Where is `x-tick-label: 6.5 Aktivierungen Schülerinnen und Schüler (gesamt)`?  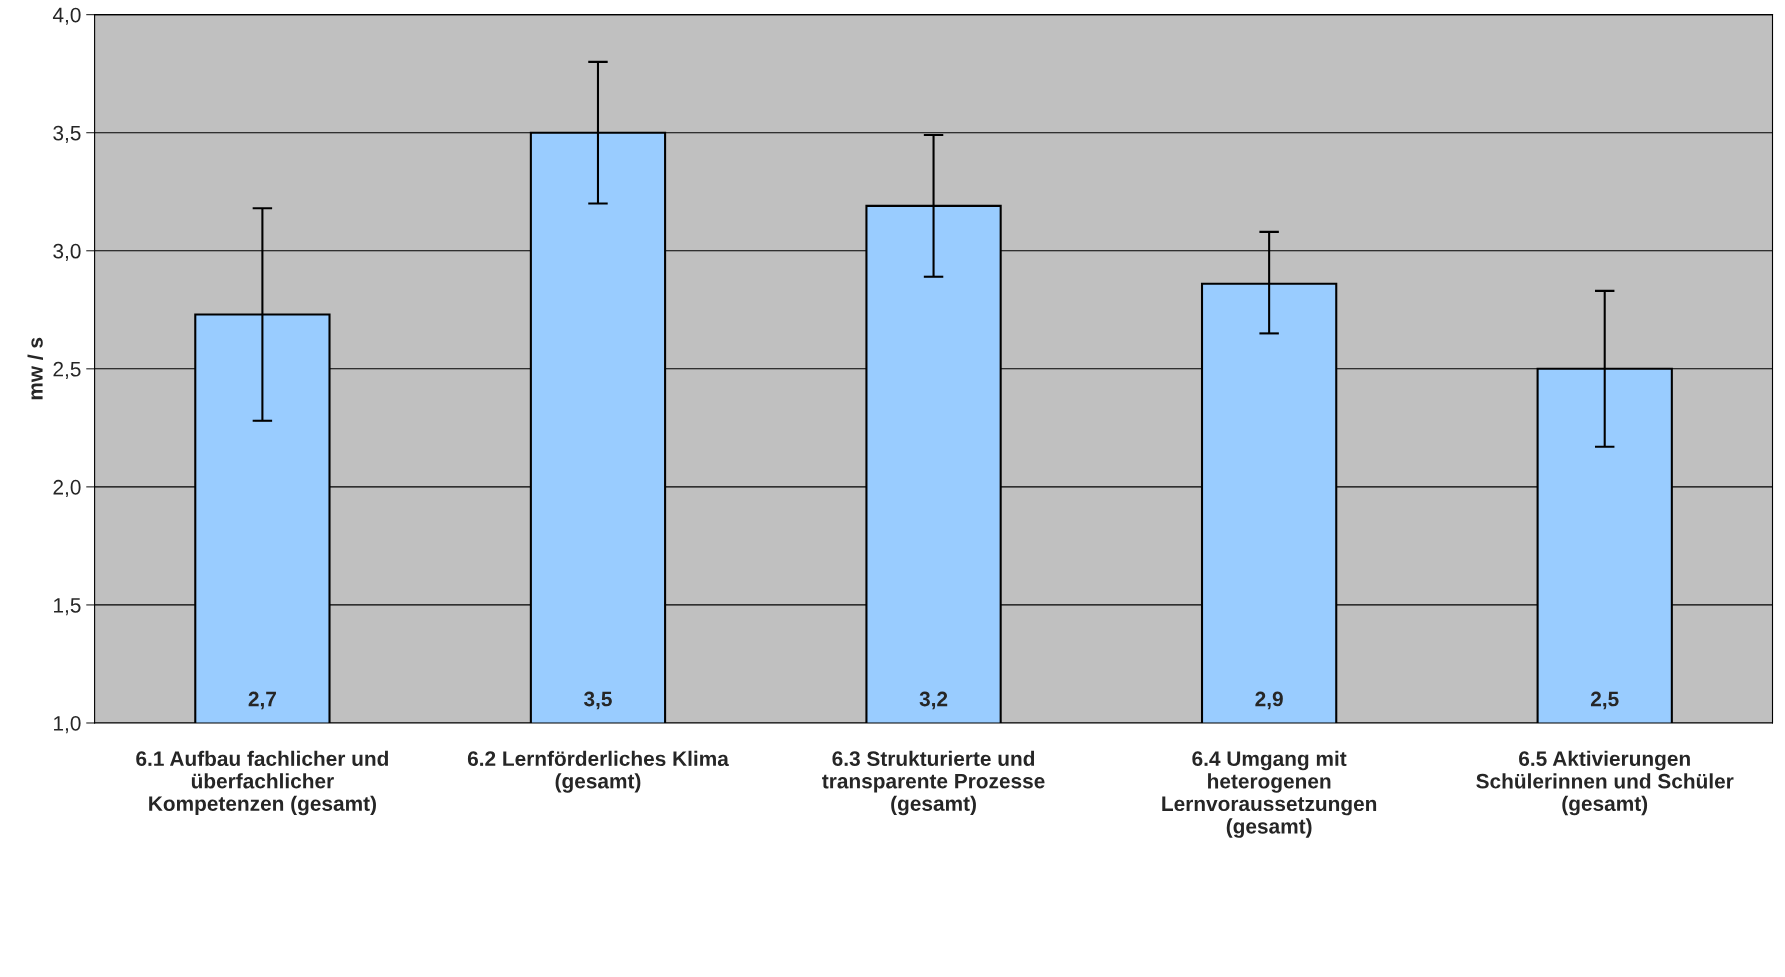 x-tick-label: 6.5 Aktivierungen Schülerinnen und Schüler (gesamt) is located at coordinates (1605, 783).